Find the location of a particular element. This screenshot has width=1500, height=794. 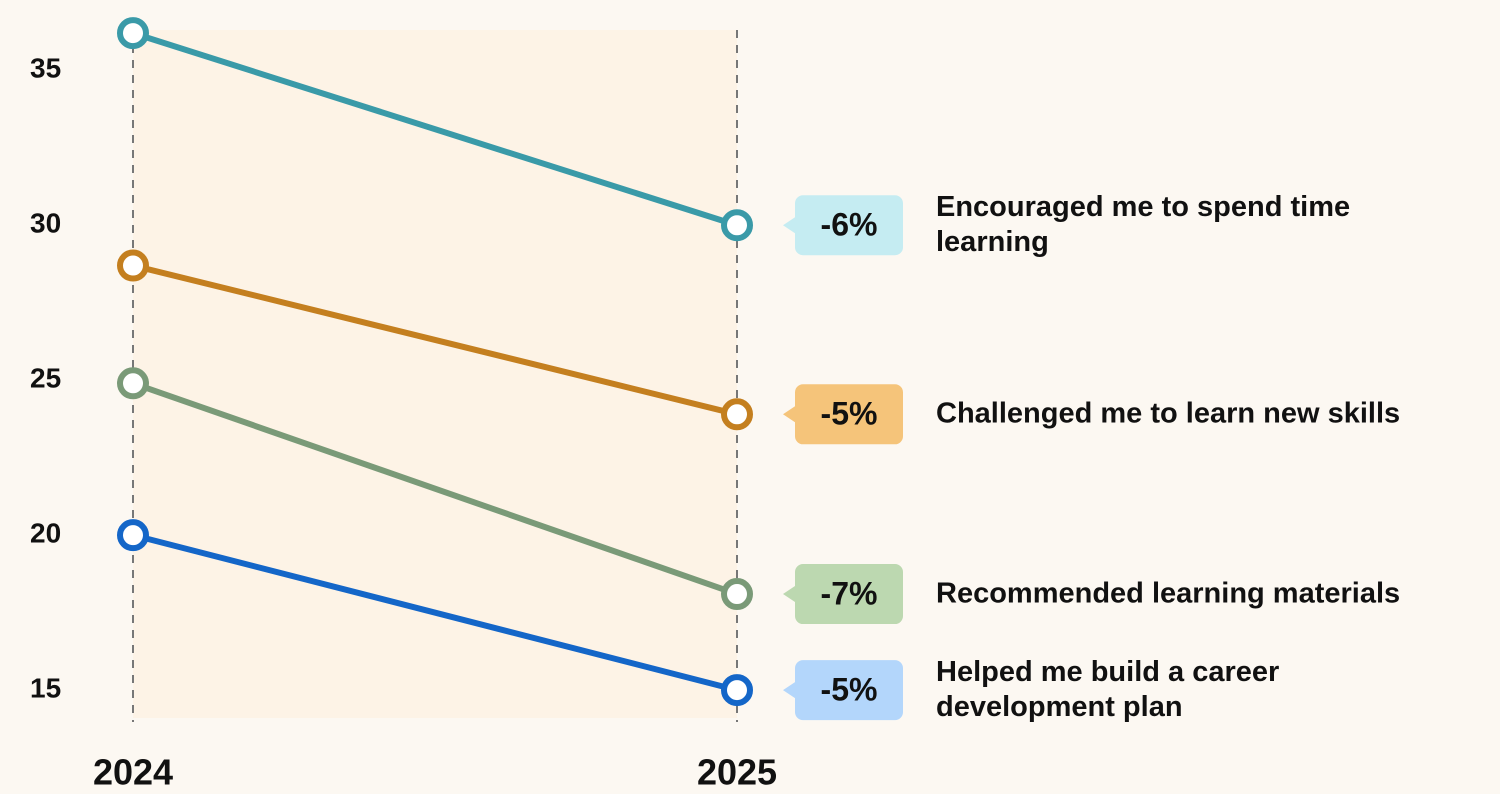

change-label: -6% is located at coordinates (849, 225).